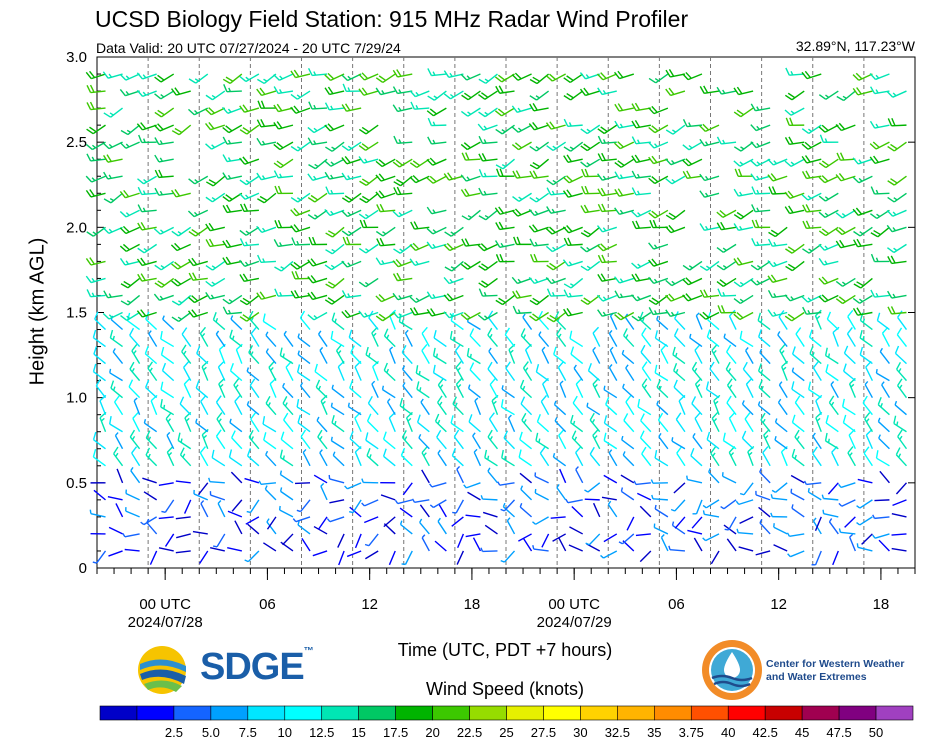  I want to click on colorbar-tick-label: 3.75, so click(691, 732).